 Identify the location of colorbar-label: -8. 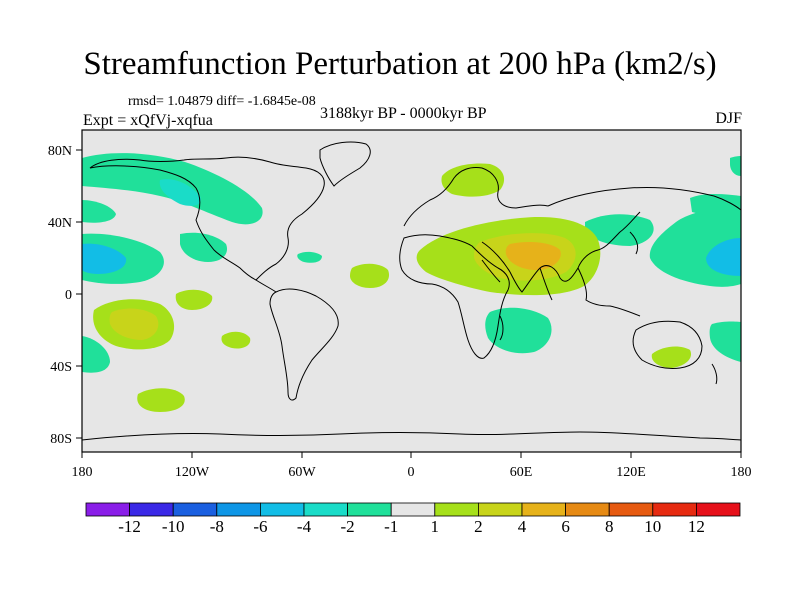
(217, 526).